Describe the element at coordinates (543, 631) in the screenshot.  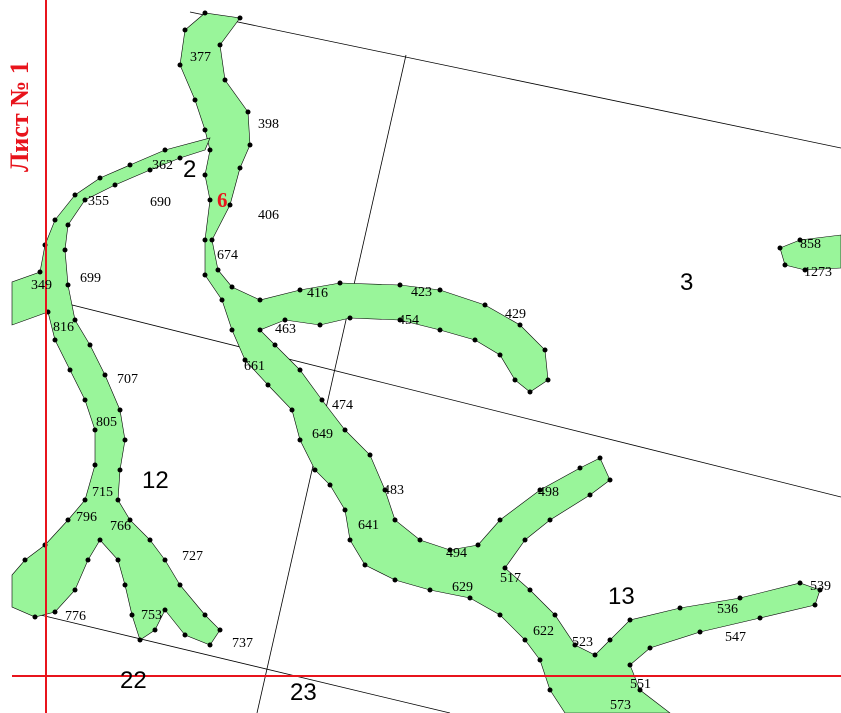
I see `point-label: 622` at that location.